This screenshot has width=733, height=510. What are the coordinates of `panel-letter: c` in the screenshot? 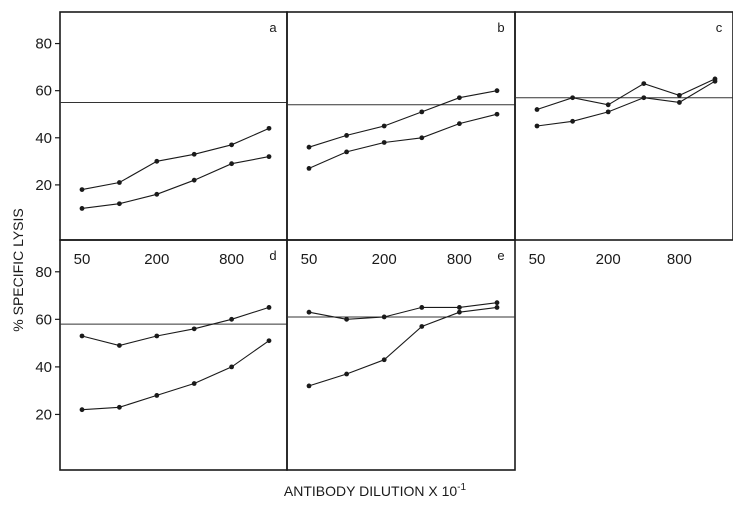 It's located at (719, 27).